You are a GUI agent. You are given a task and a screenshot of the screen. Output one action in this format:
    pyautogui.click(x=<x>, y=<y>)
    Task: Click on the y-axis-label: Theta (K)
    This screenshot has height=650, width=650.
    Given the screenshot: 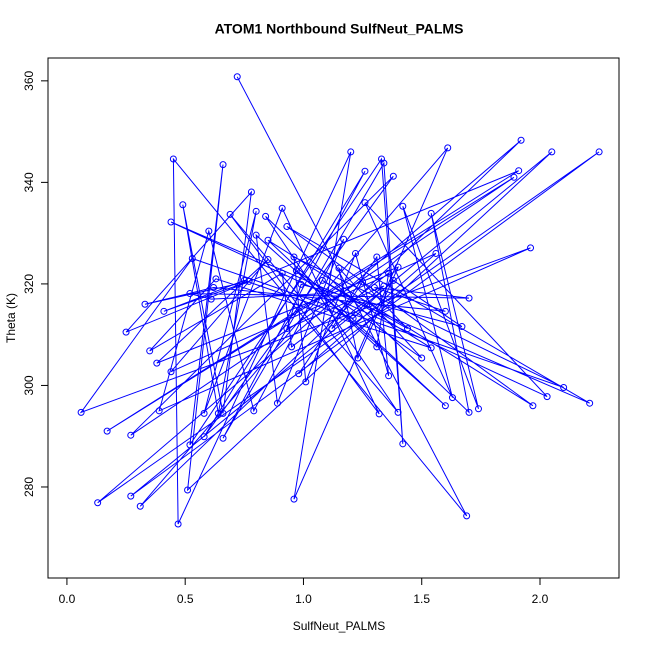 What is the action you would take?
    pyautogui.click(x=11, y=318)
    